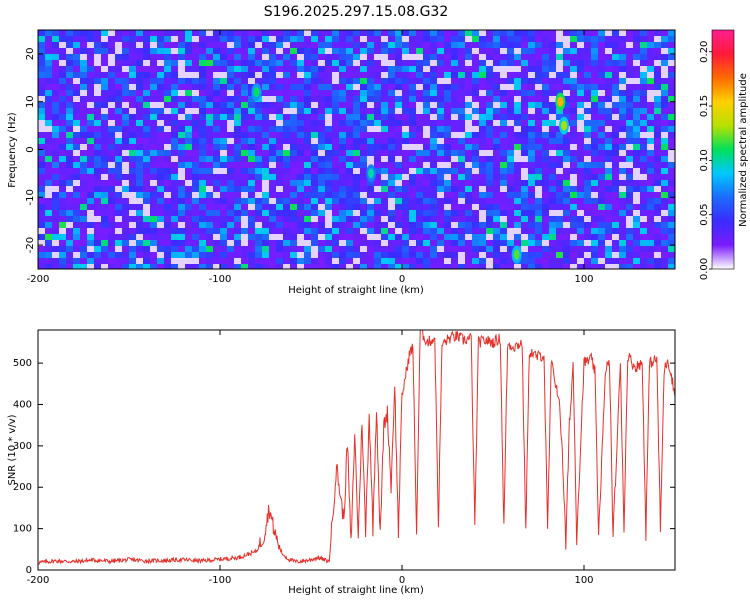 This screenshot has width=750, height=604. Describe the element at coordinates (30, 101) in the screenshot. I see `y-tick-label: 10` at that location.